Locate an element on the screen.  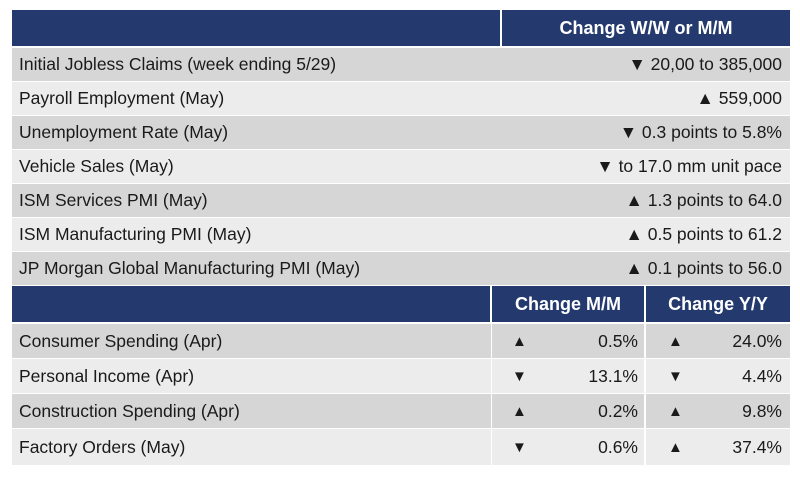
bottom-header-mm: Change M/M is located at coordinates (568, 304).